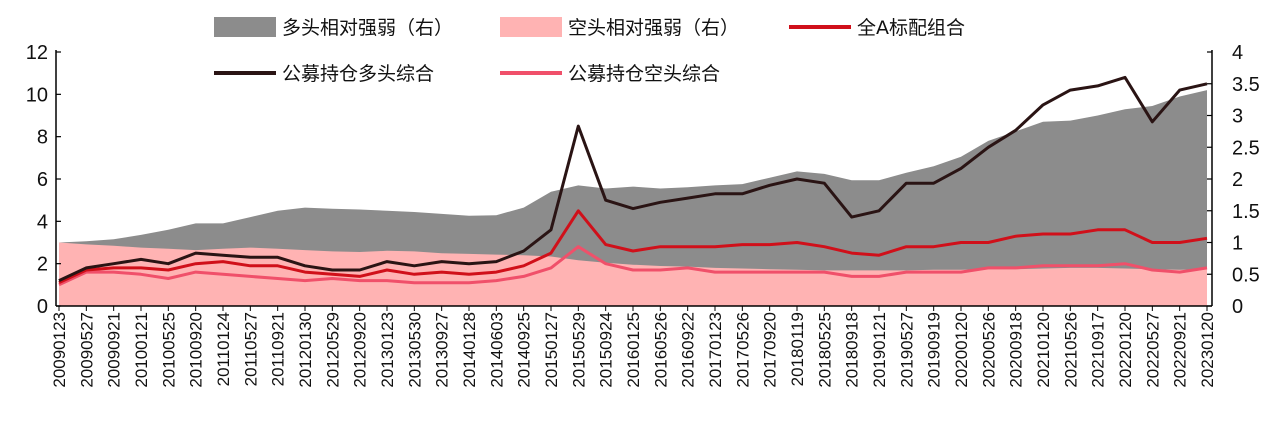  What do you see at coordinates (1152, 350) in the screenshot?
I see `x-tick-label: 20220527` at bounding box center [1152, 350].